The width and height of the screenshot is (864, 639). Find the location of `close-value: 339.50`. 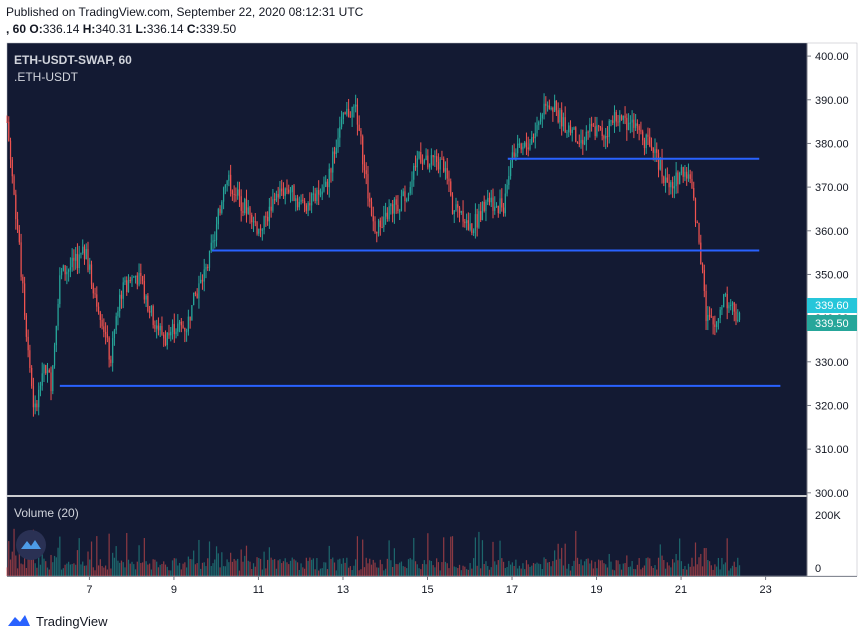

close-value: 339.50 is located at coordinates (218, 29).